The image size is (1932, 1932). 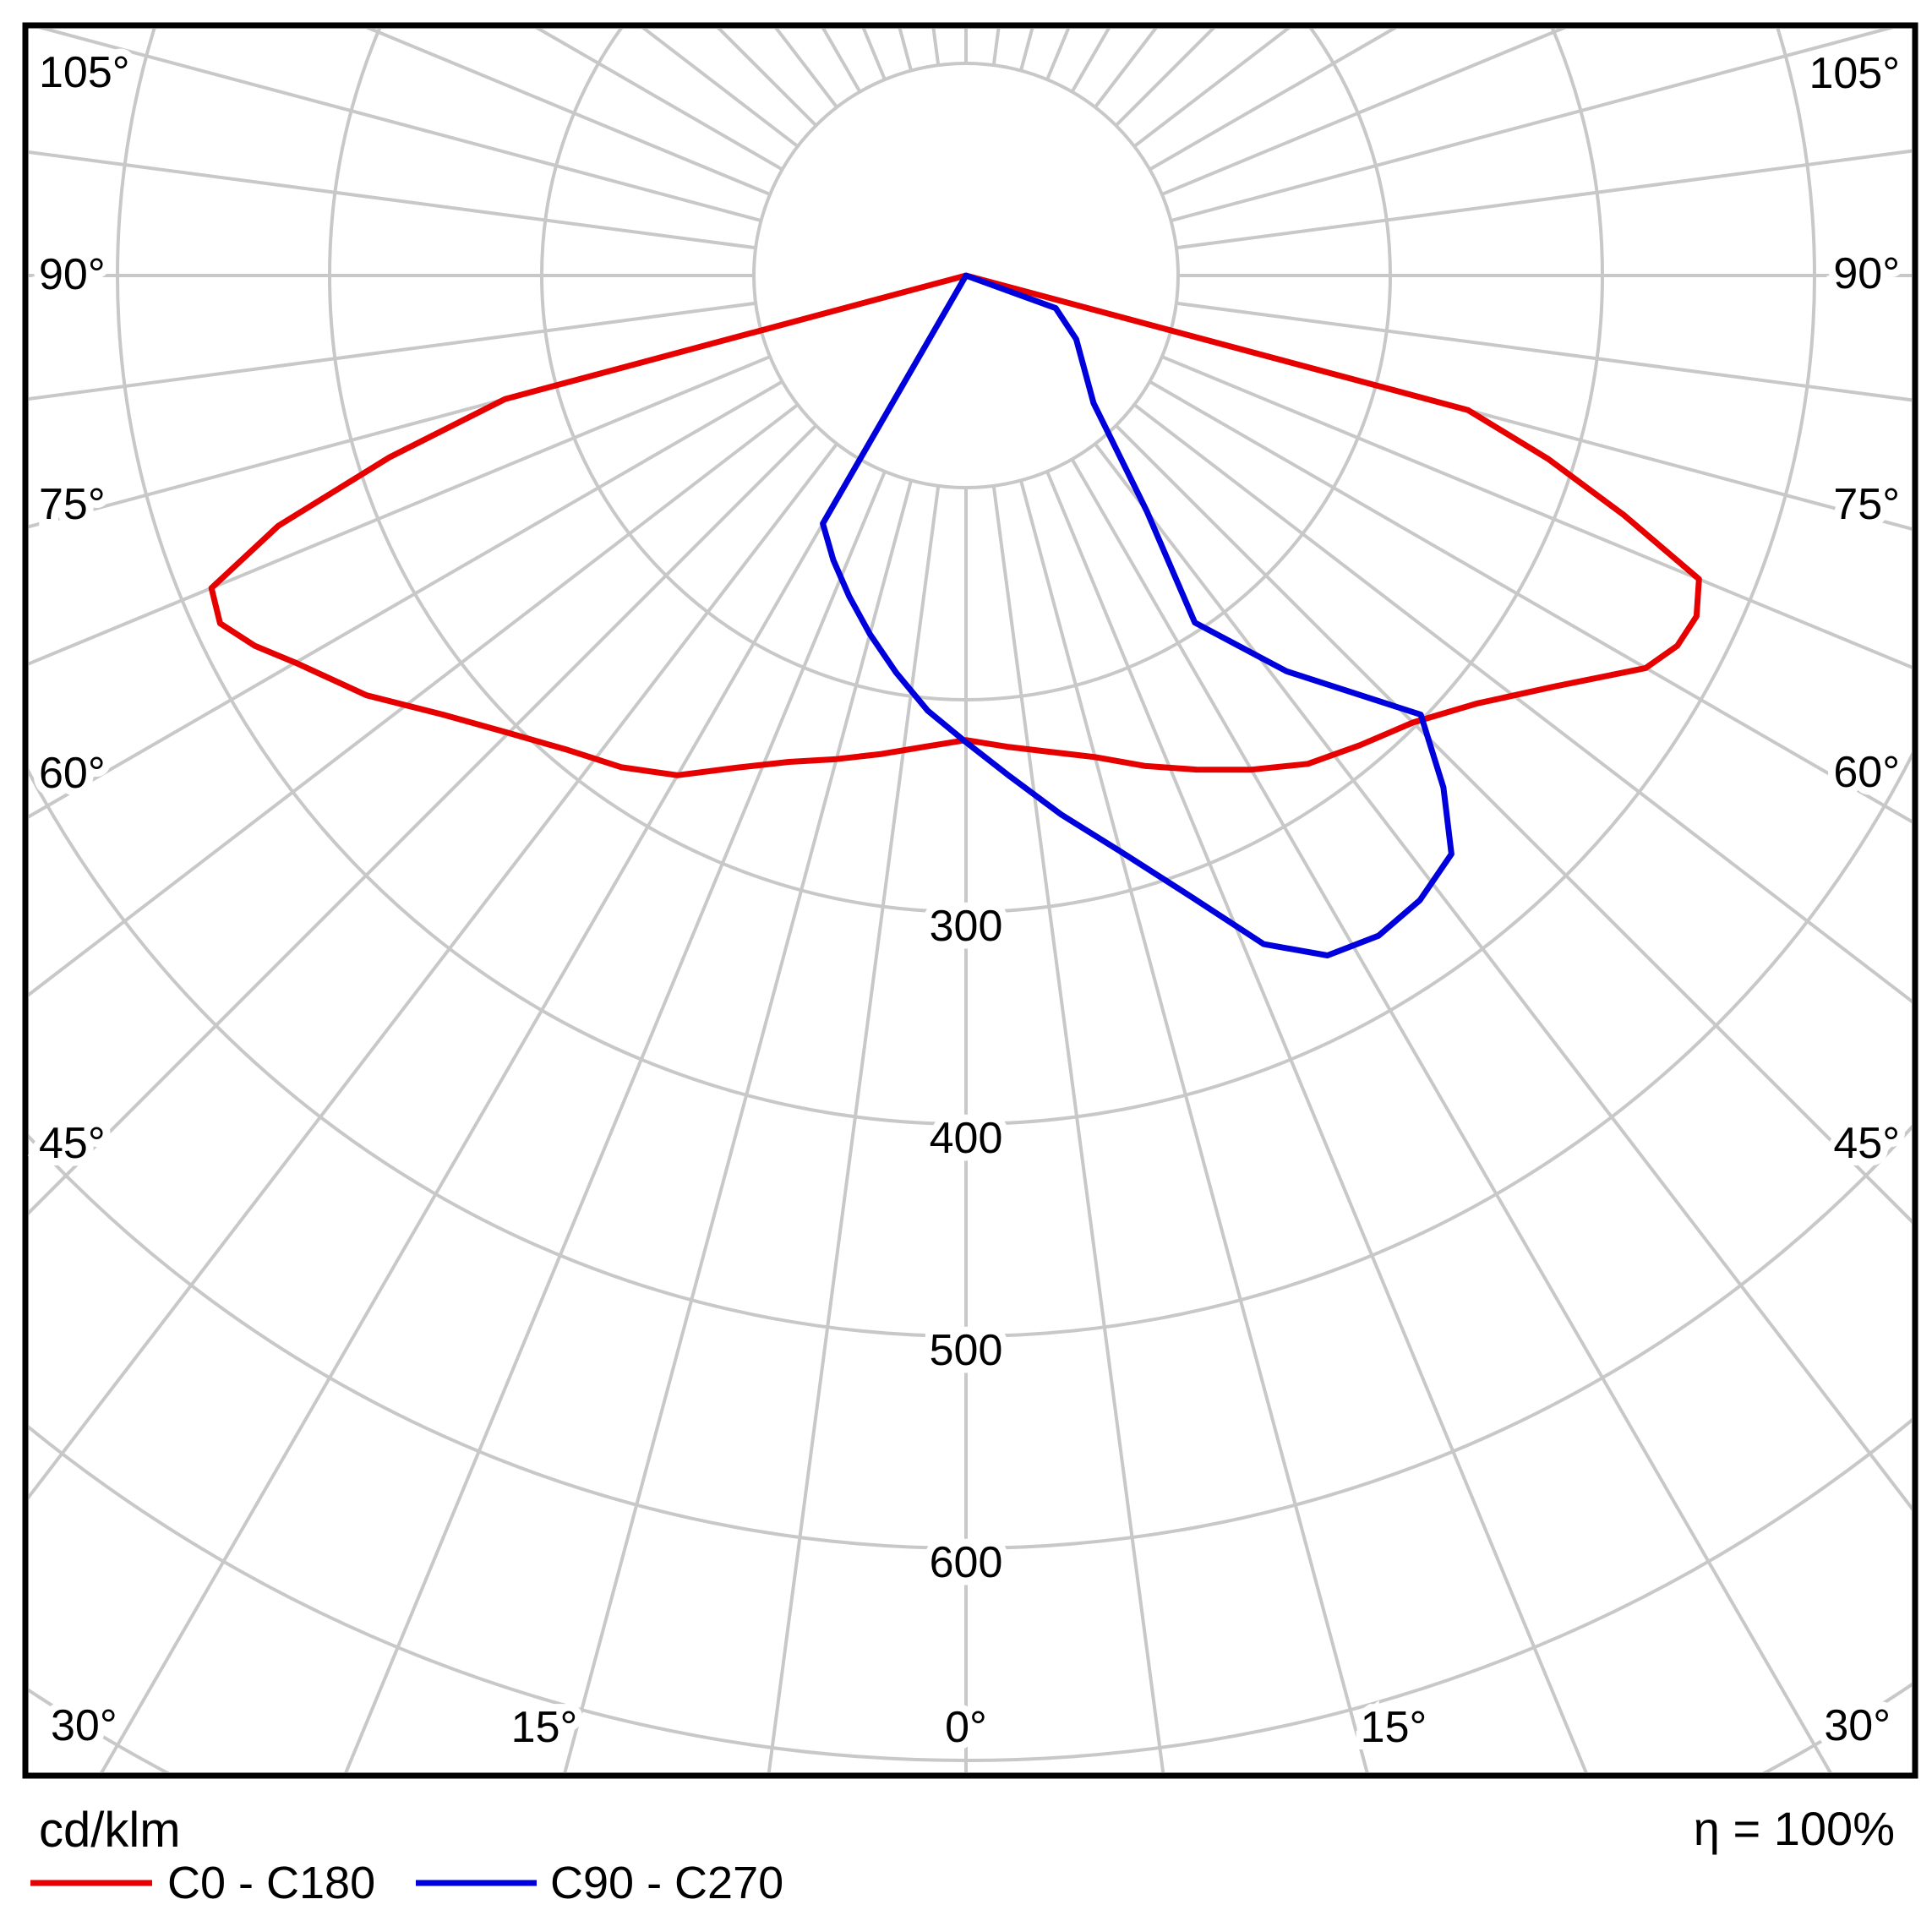 I want to click on angle-label-left-75: 75°, so click(x=72, y=504).